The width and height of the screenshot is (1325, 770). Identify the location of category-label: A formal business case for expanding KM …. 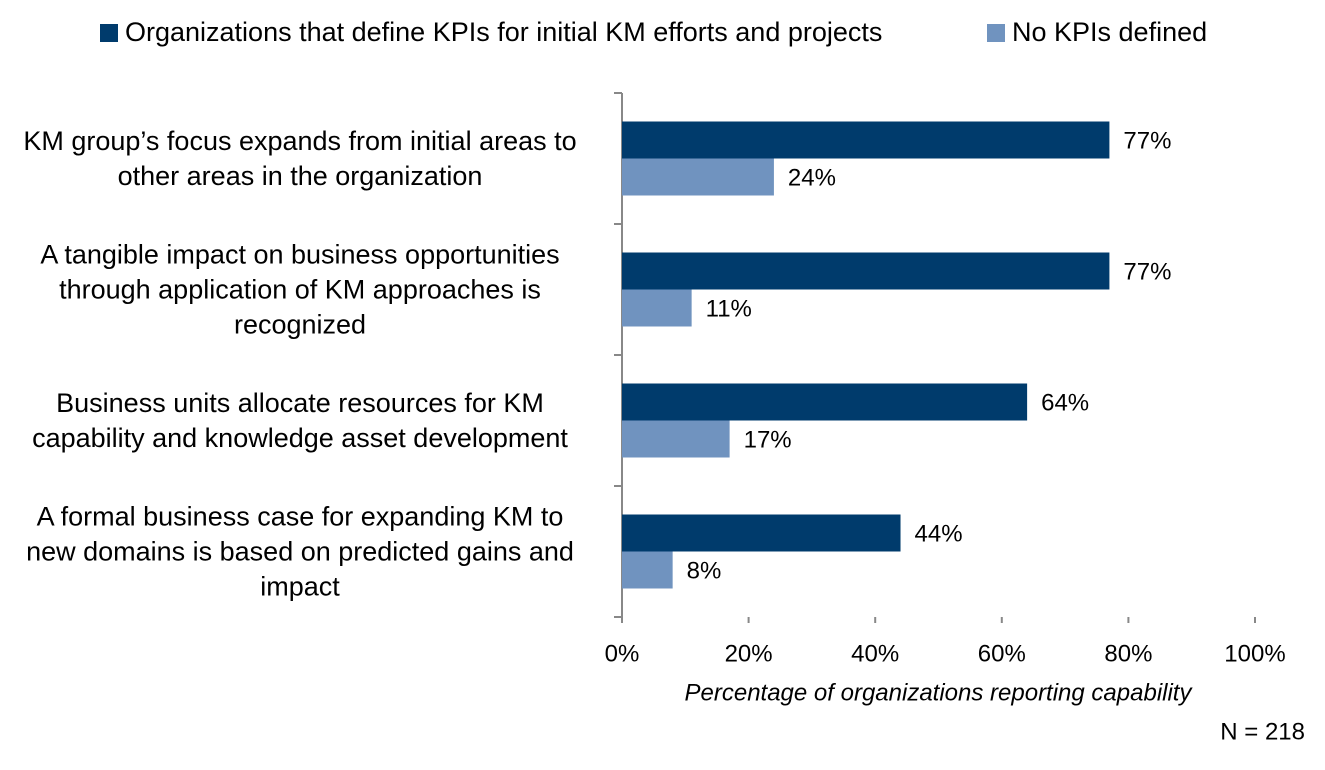
(300, 551).